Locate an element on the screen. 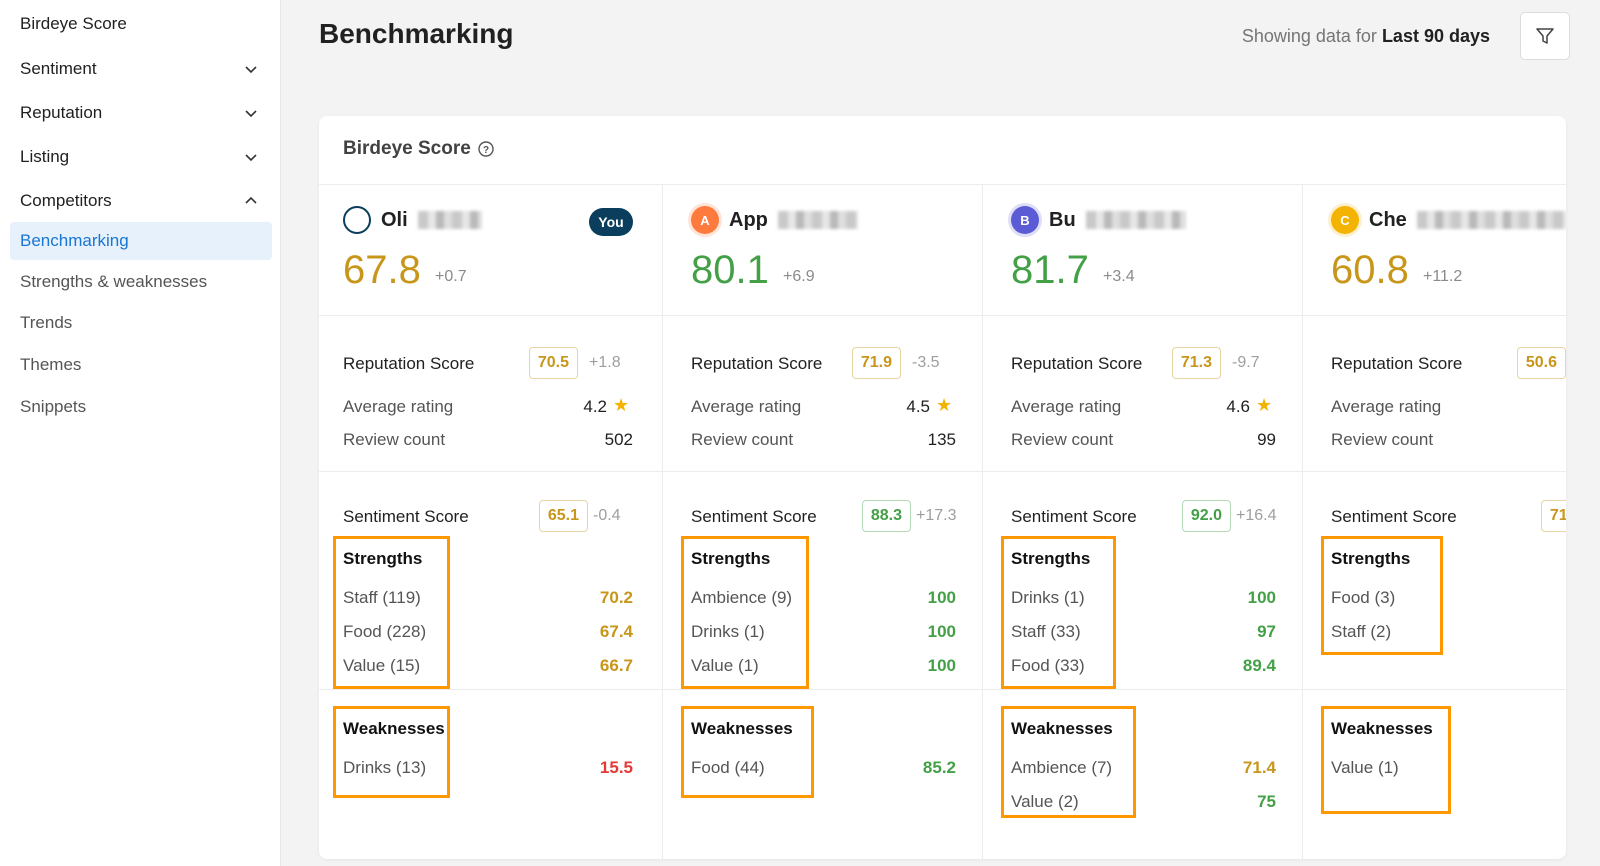 This screenshot has height=866, width=1600. filter-icon is located at coordinates (1545, 36).